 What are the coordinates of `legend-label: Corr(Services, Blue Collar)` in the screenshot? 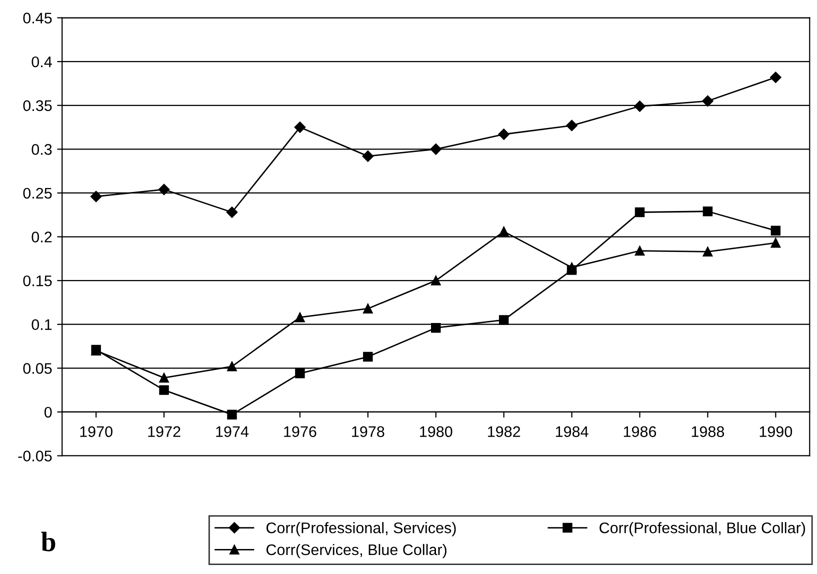 It's located at (356, 551).